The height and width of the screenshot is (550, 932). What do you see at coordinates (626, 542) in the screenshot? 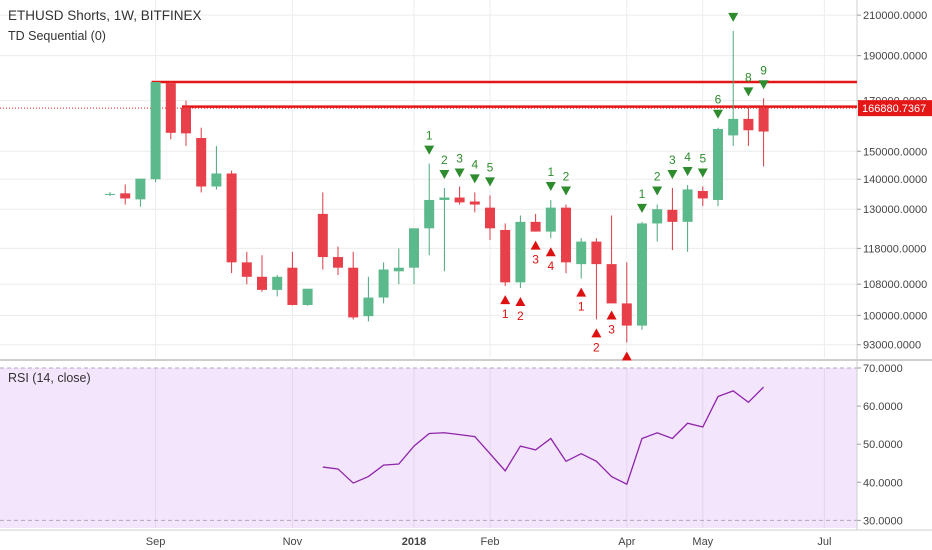
I see `time-axis-label: Apr` at bounding box center [626, 542].